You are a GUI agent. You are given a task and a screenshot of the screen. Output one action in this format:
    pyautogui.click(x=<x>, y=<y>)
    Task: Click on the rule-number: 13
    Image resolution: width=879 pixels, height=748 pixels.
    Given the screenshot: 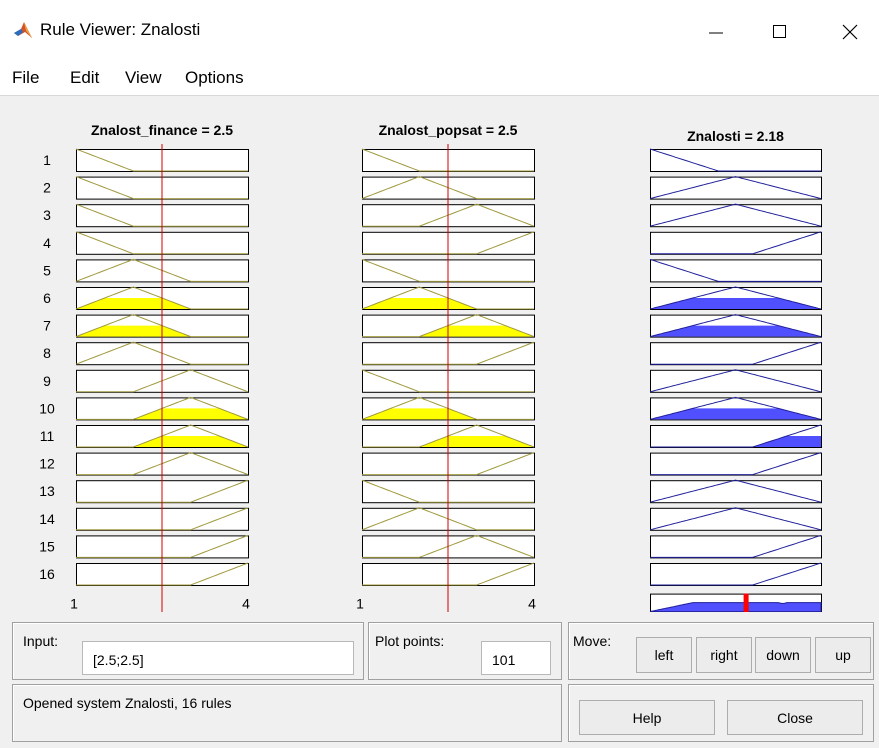 What is the action you would take?
    pyautogui.click(x=47, y=491)
    